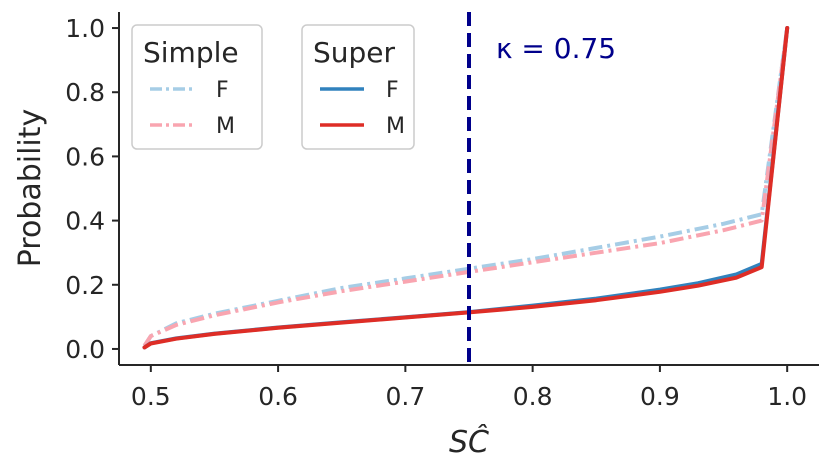 The height and width of the screenshot is (475, 831). I want to click on y-tick-label: 0.8, so click(85, 92).